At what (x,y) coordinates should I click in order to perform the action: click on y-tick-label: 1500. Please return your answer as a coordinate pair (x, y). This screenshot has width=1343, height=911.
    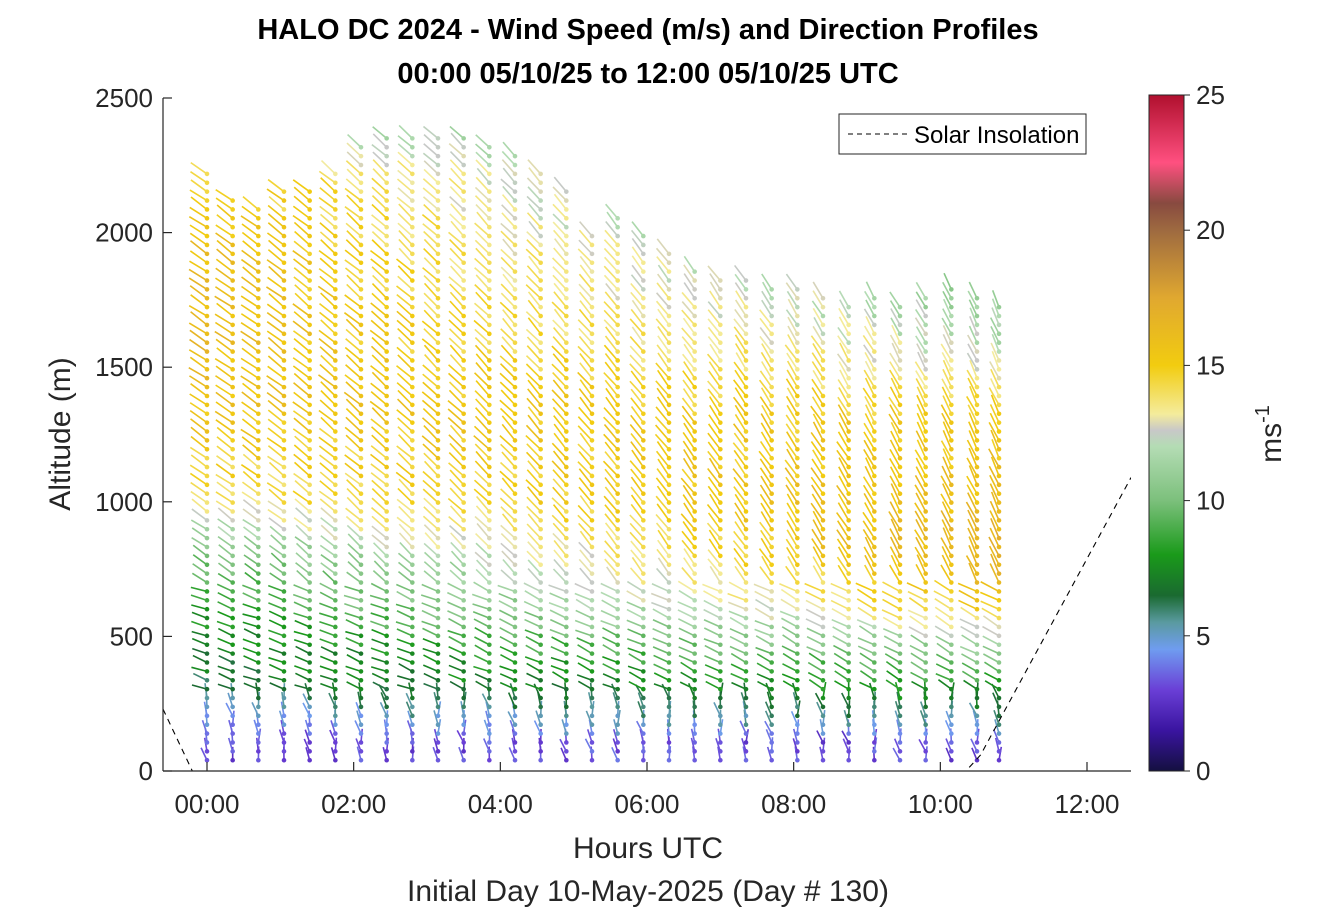
    Looking at the image, I should click on (124, 367).